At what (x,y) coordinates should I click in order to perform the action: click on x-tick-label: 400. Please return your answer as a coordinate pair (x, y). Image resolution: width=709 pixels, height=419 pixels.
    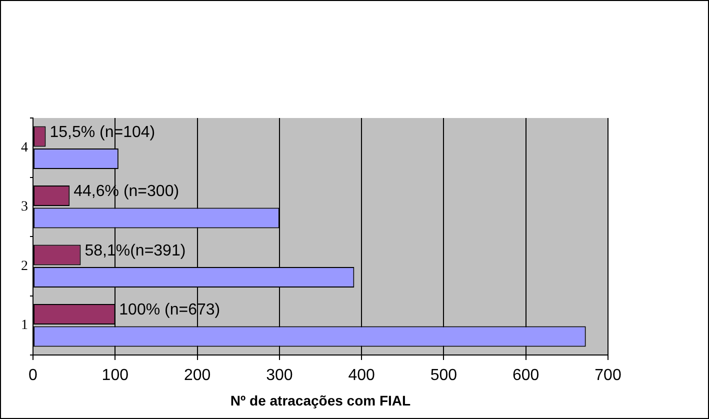
    Looking at the image, I should click on (362, 375).